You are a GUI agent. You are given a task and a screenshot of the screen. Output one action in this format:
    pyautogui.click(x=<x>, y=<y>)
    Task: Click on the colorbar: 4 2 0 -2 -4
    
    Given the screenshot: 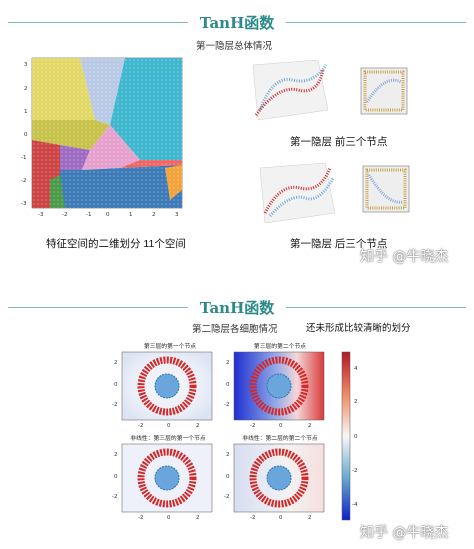 What is the action you would take?
    pyautogui.click(x=355, y=436)
    